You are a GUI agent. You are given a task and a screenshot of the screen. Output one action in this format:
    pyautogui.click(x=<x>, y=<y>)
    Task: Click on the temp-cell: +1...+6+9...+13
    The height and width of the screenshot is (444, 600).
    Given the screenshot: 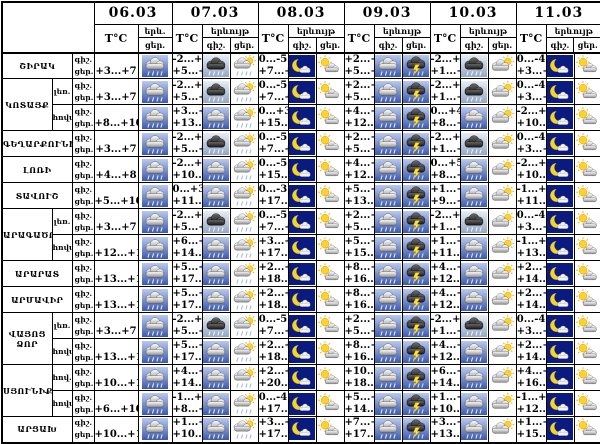 What is the action you would take?
    pyautogui.click(x=445, y=195)
    